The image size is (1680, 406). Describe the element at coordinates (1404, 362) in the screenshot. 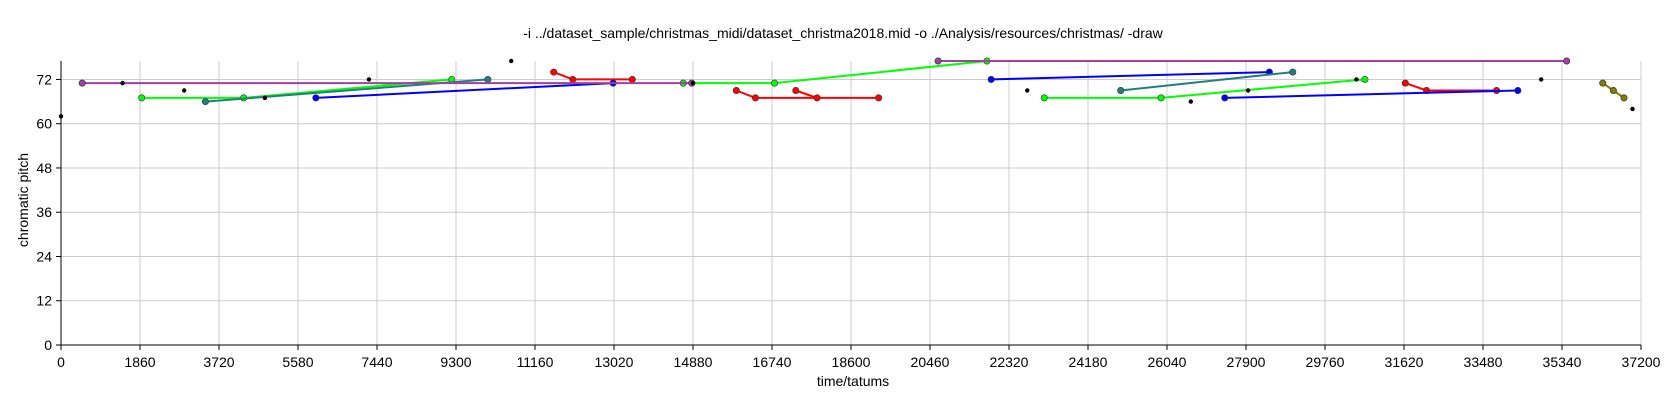

I see `x-tick-label: 31620` at that location.